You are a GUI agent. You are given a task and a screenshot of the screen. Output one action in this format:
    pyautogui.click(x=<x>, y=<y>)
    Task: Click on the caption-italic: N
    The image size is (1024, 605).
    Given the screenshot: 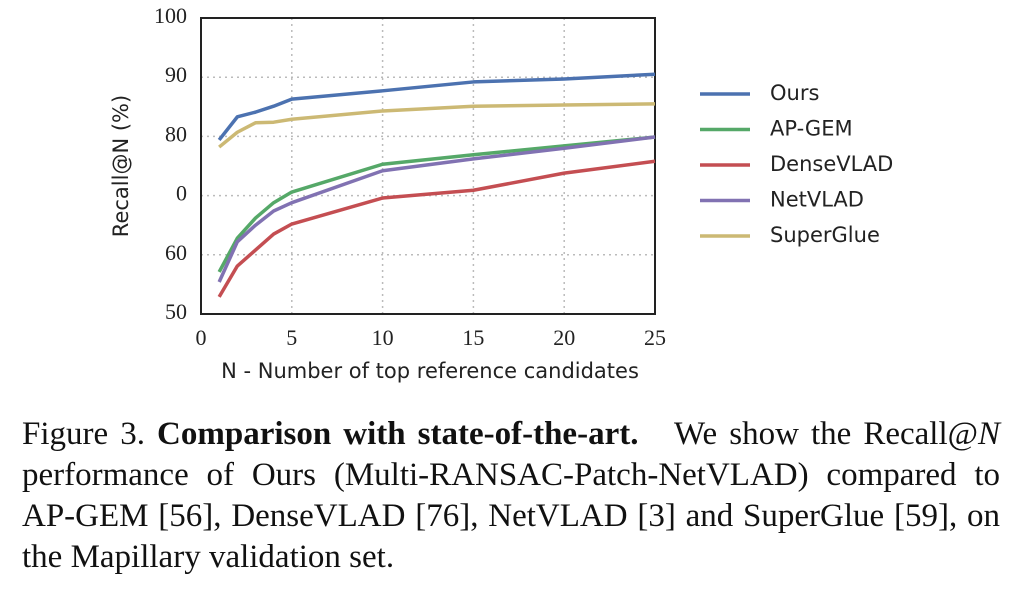 What is the action you would take?
    pyautogui.click(x=989, y=434)
    